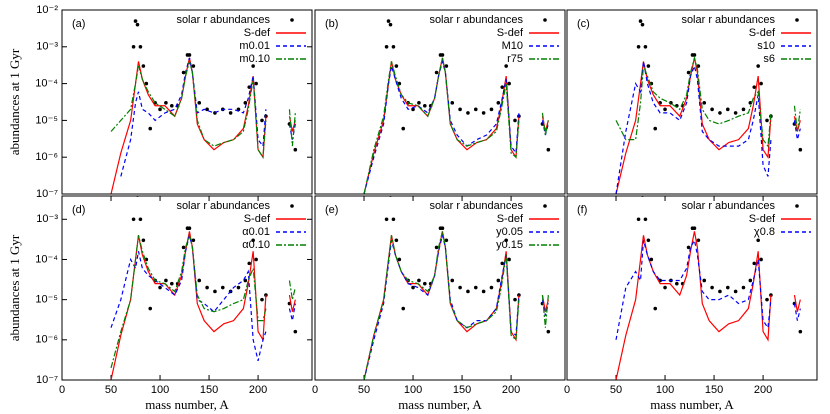  What do you see at coordinates (583, 24) in the screenshot?
I see `panel-label: (c)` at bounding box center [583, 24].